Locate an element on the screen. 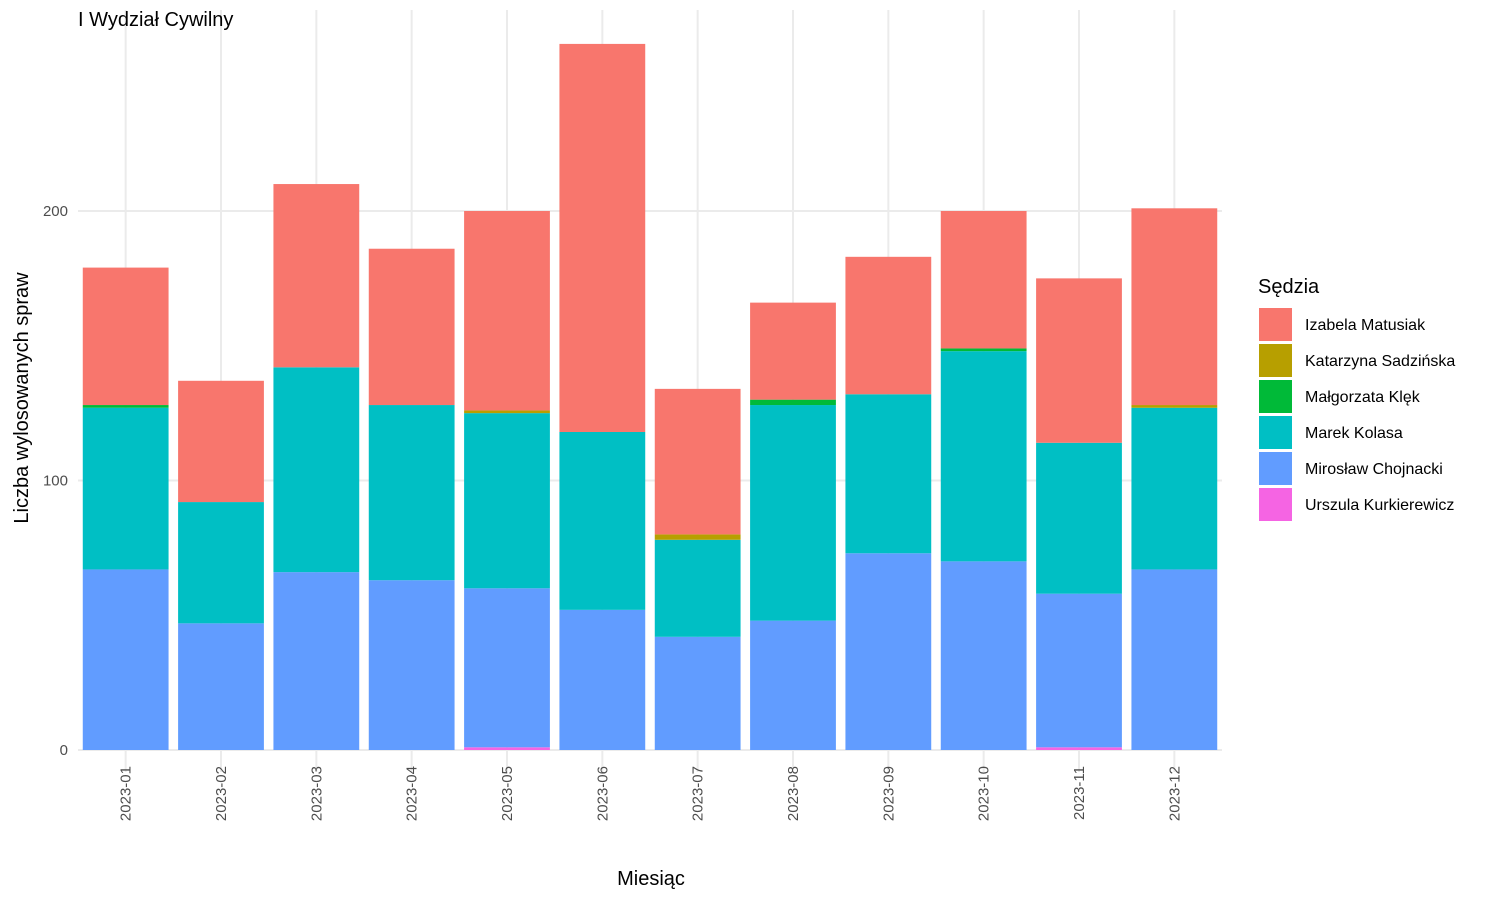 The image size is (1500, 900). chart-title: I Wydział Cywilny is located at coordinates (155, 20).